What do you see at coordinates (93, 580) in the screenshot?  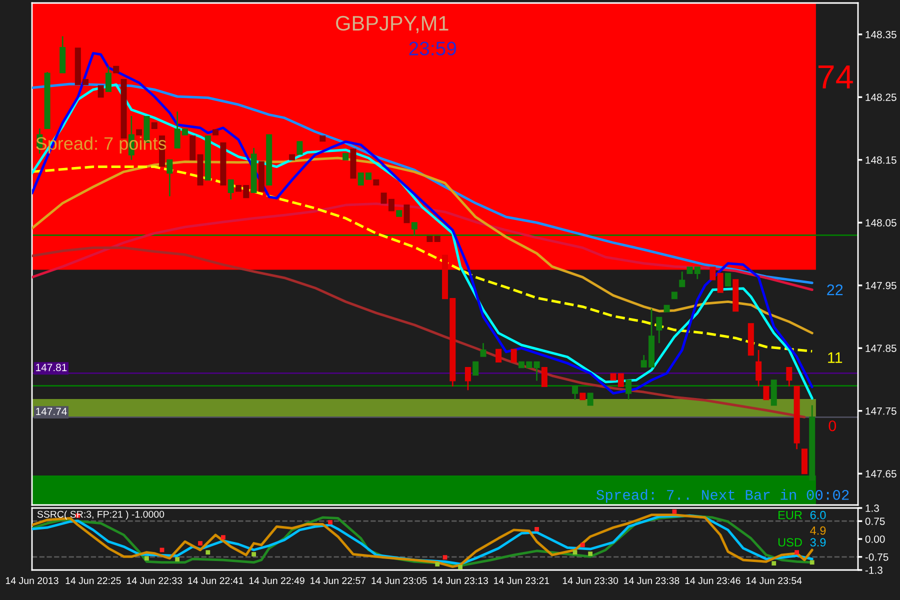 I see `x-tick-label: 14 Jun 22:25` at bounding box center [93, 580].